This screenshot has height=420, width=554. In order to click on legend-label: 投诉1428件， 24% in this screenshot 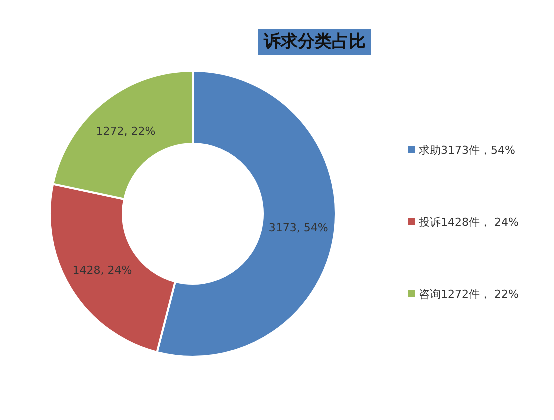, I will do `click(468, 222)`.